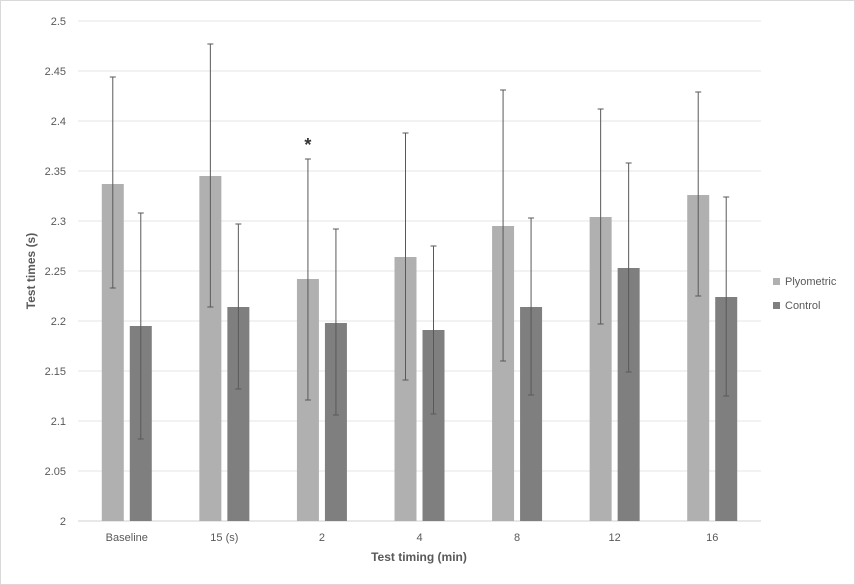  What do you see at coordinates (776, 281) in the screenshot?
I see `legend-swatch-plyometric` at bounding box center [776, 281].